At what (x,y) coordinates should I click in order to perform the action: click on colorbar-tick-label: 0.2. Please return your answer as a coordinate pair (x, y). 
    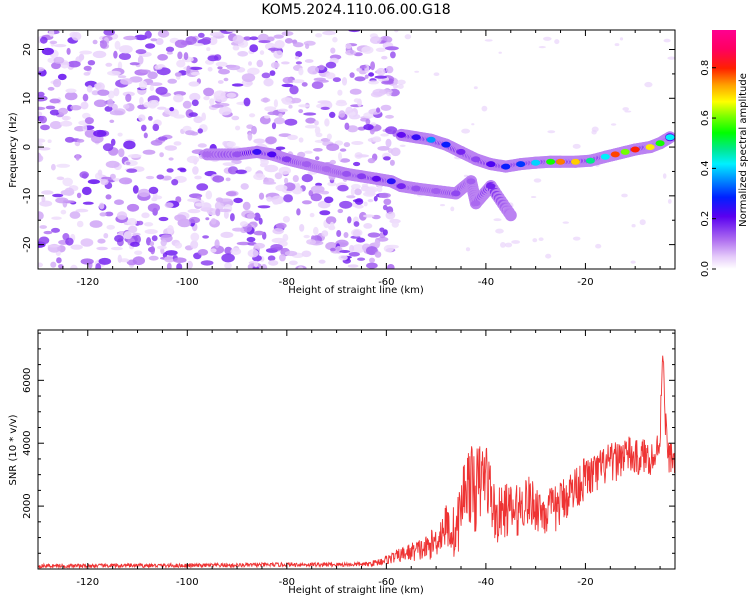
    Looking at the image, I should click on (705, 219).